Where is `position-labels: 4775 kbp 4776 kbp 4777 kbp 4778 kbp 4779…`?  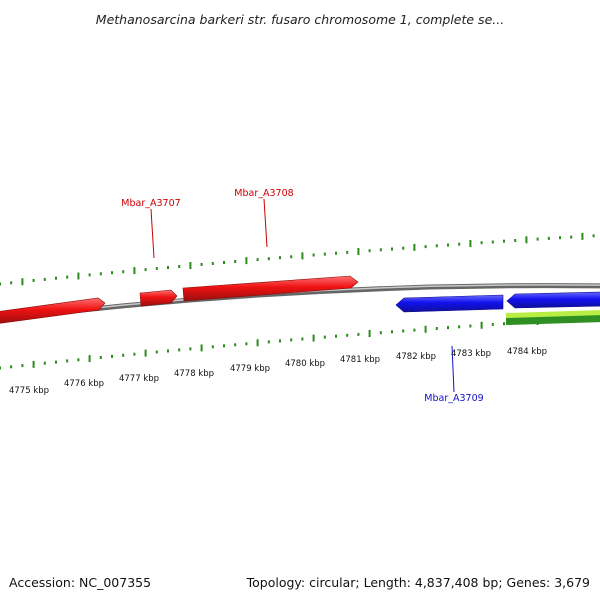 position-labels: 4775 kbp 4776 kbp 4777 kbp 4778 kbp 4779… is located at coordinates (278, 371).